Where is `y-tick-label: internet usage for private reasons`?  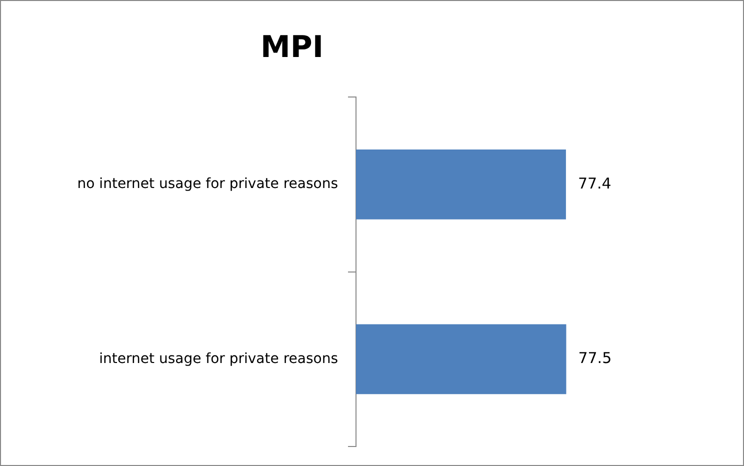
y-tick-label: internet usage for private reasons is located at coordinates (218, 358).